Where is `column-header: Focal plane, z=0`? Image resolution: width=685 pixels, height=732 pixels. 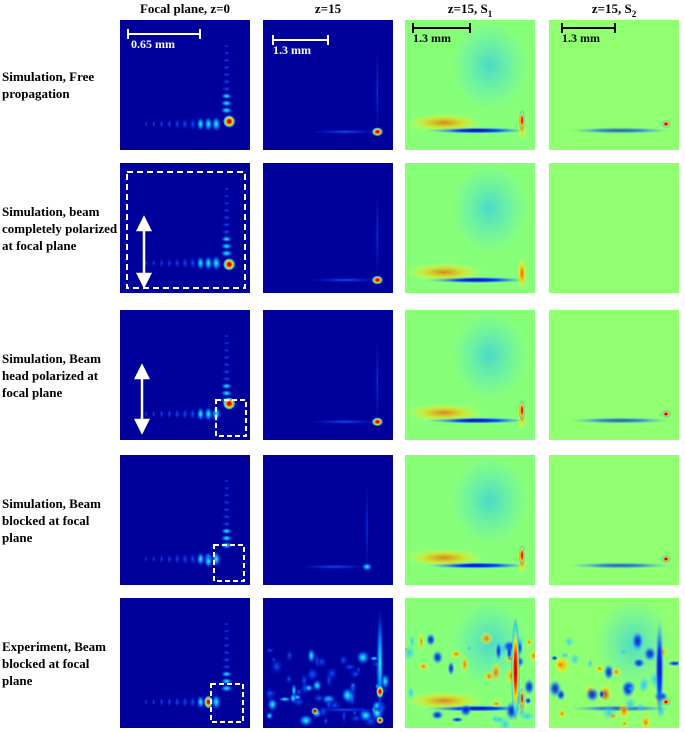 column-header: Focal plane, z=0 is located at coordinates (185, 8).